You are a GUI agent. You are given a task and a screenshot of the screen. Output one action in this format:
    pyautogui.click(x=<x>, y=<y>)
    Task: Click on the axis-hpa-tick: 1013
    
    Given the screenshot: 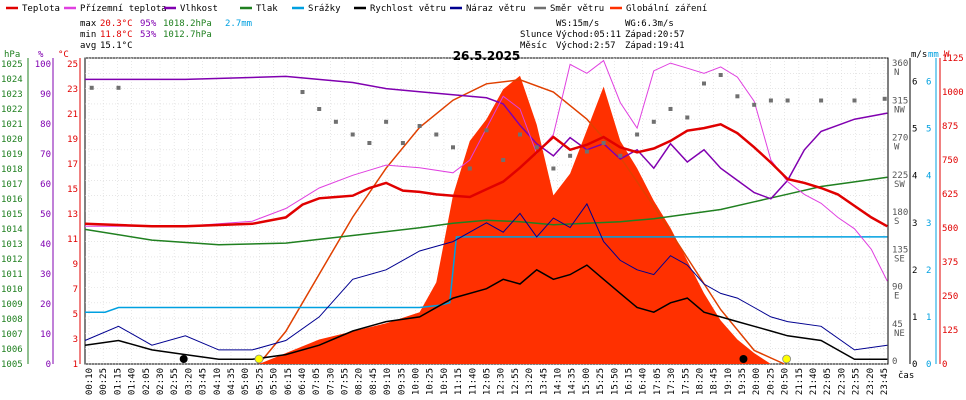 What is the action you would take?
    pyautogui.click(x=12, y=245)
    